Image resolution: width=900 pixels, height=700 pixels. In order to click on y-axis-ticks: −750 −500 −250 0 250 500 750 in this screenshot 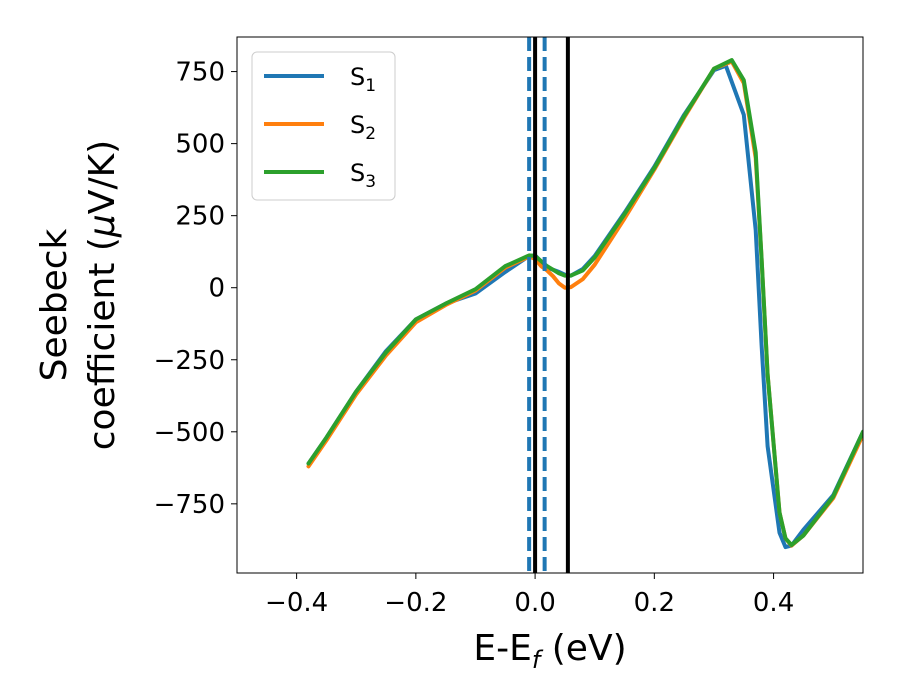, I will do `click(195, 289)`.